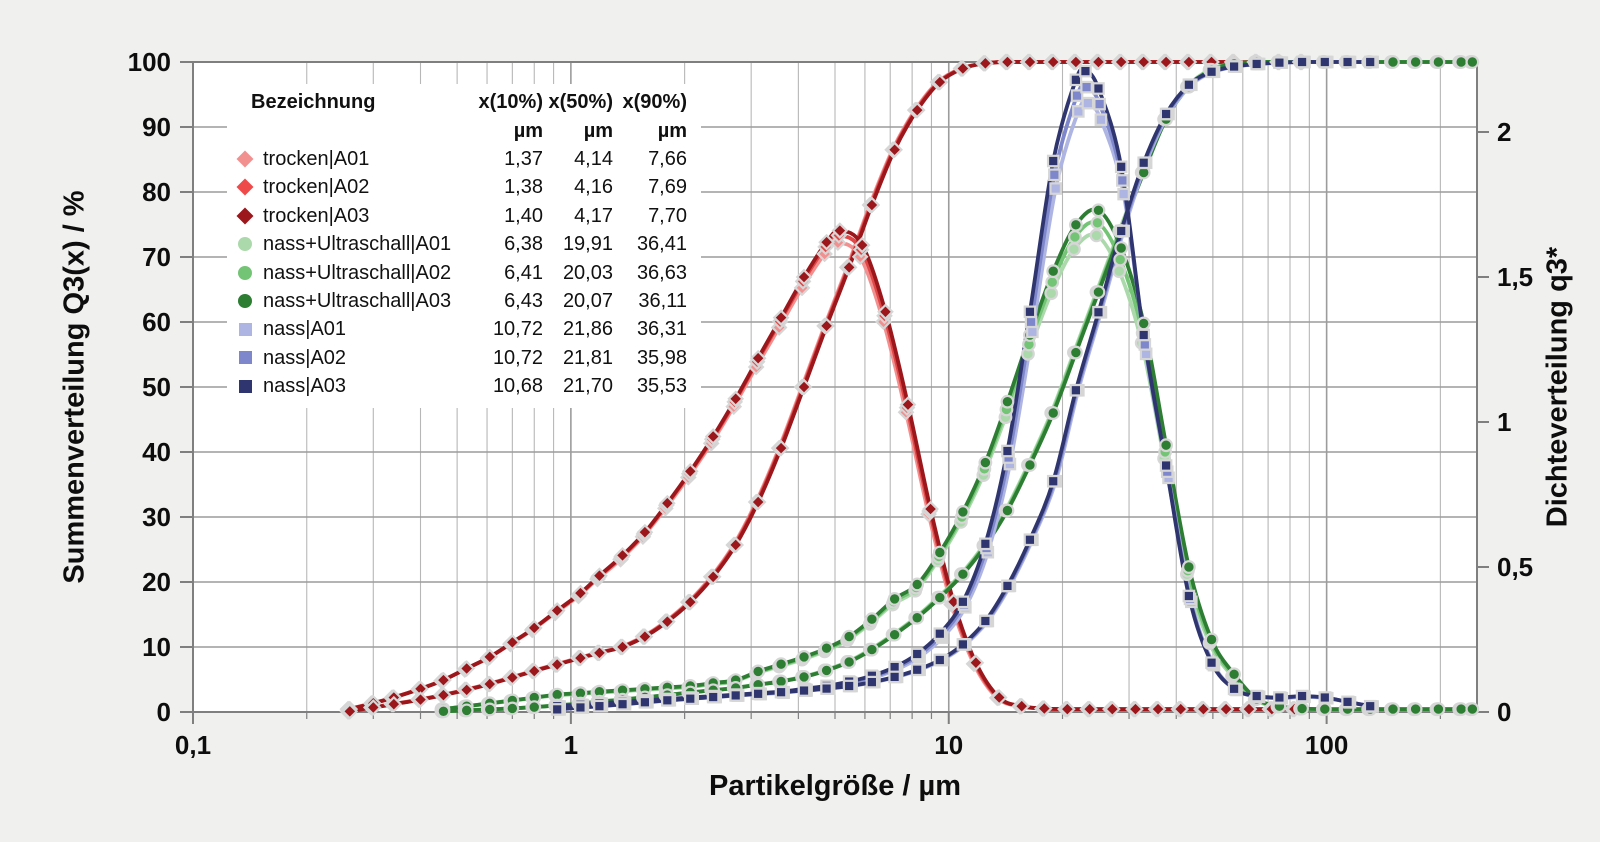 The height and width of the screenshot is (842, 1600). I want to click on y-axis-title-left: Summenverteilung Q3(x) / %, so click(74, 387).